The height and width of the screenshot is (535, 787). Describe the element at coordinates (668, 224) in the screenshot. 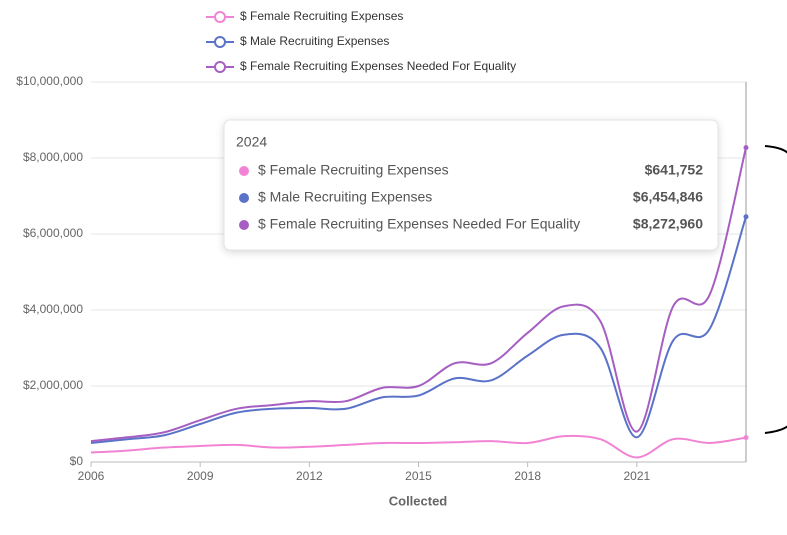

I see `tooltip-value: $8,272,960` at that location.